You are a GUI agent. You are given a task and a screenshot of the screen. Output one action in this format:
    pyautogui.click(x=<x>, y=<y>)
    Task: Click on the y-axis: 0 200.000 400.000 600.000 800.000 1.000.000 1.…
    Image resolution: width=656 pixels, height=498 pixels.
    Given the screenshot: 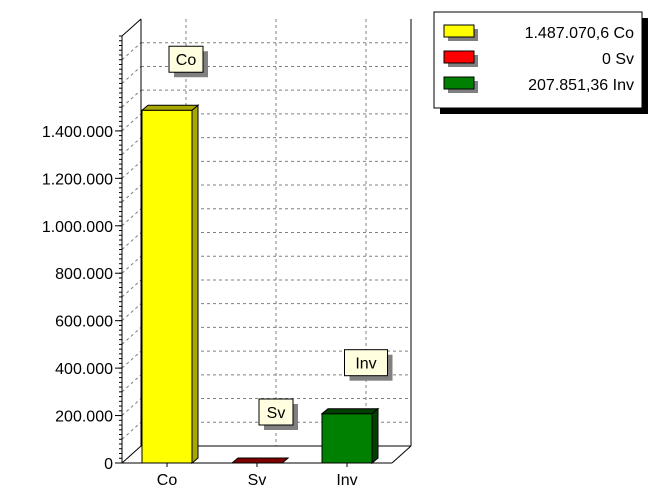 What is the action you would take?
    pyautogui.click(x=82, y=254)
    